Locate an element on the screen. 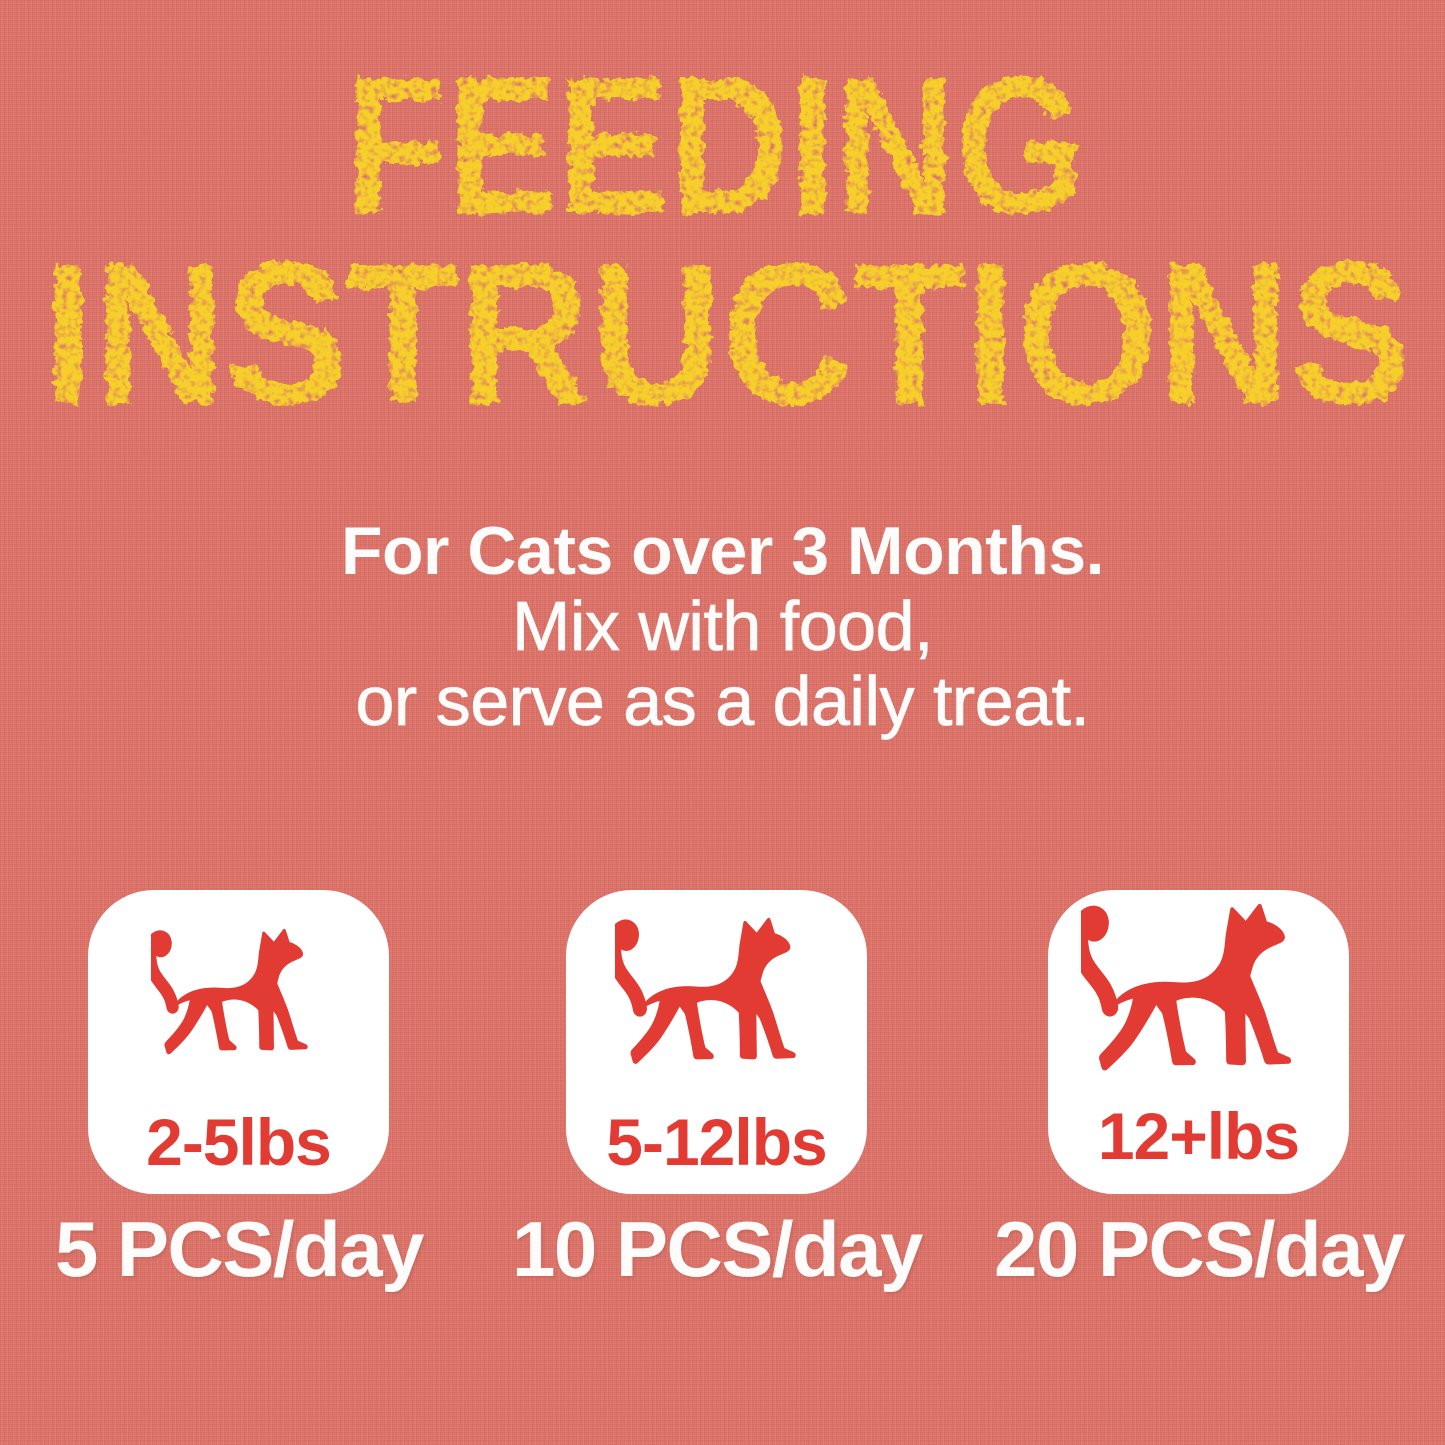 The width and height of the screenshot is (1445, 1445). weight-card-small: 2-5lbs is located at coordinates (238, 1042).